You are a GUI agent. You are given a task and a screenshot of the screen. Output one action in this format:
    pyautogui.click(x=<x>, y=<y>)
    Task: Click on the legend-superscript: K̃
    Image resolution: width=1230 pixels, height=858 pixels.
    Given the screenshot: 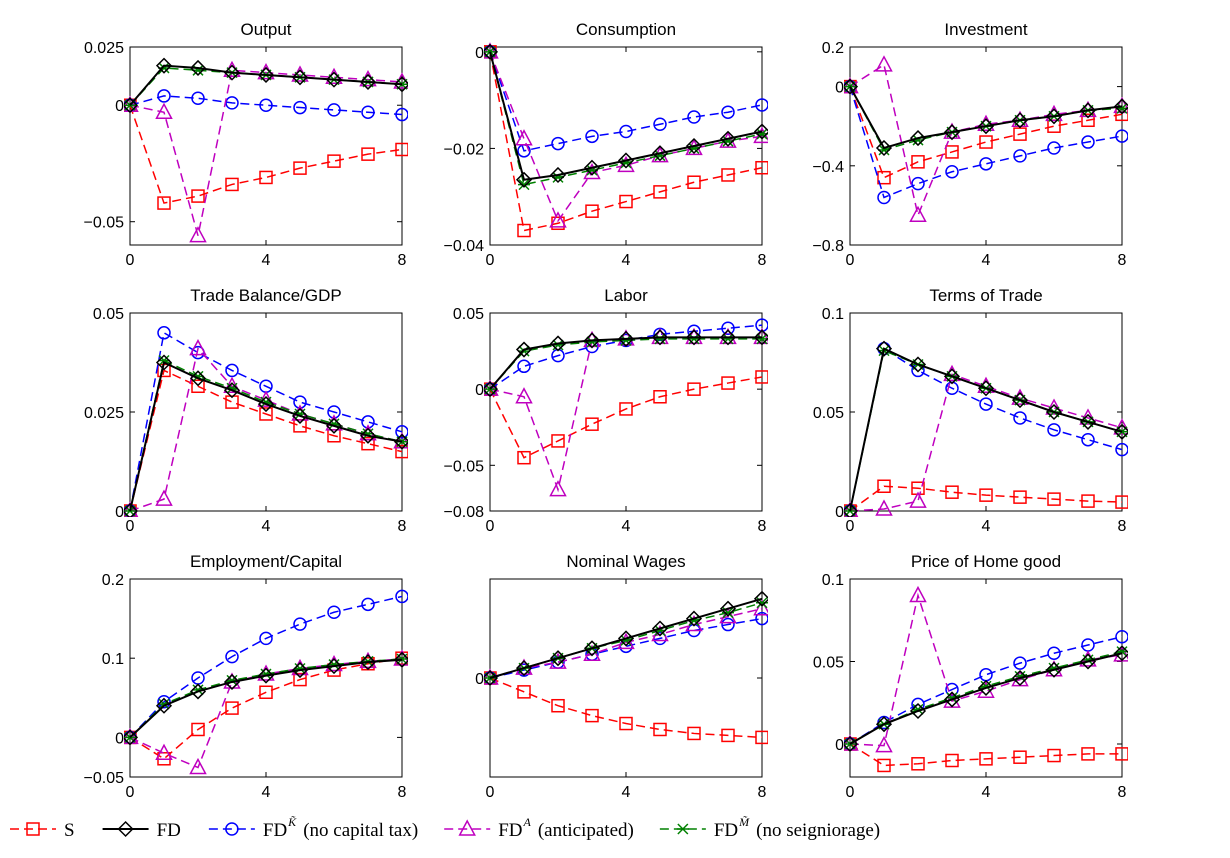 What is the action you would take?
    pyautogui.click(x=292, y=822)
    